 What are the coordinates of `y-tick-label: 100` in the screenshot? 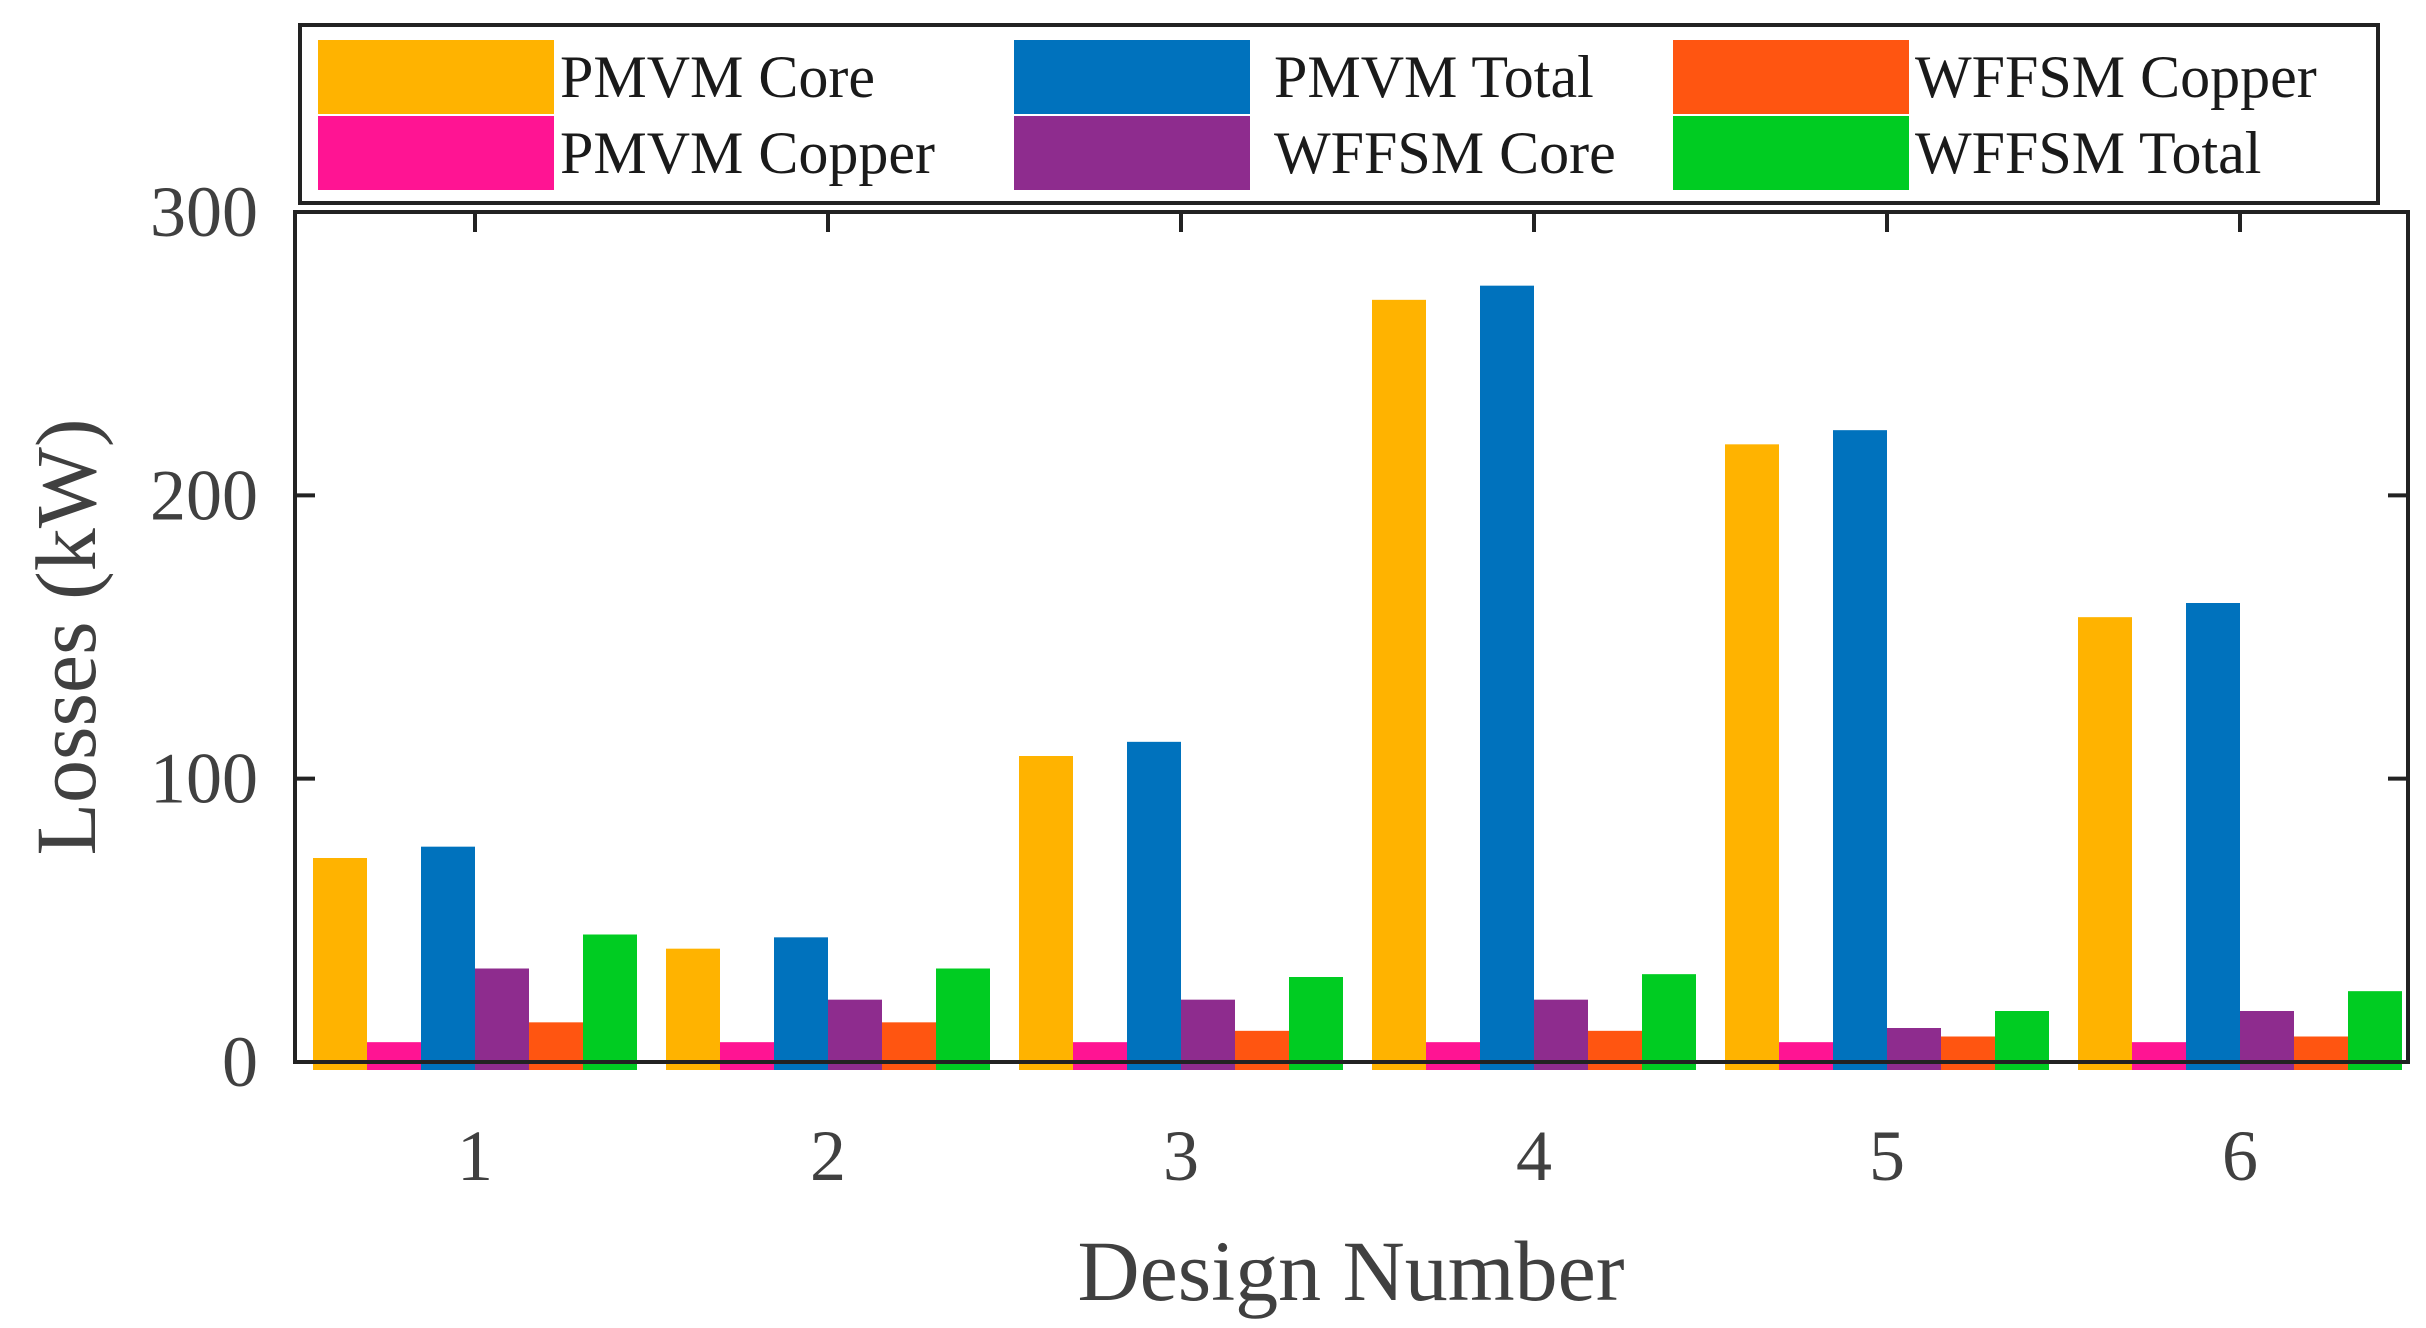 It's located at (204, 779).